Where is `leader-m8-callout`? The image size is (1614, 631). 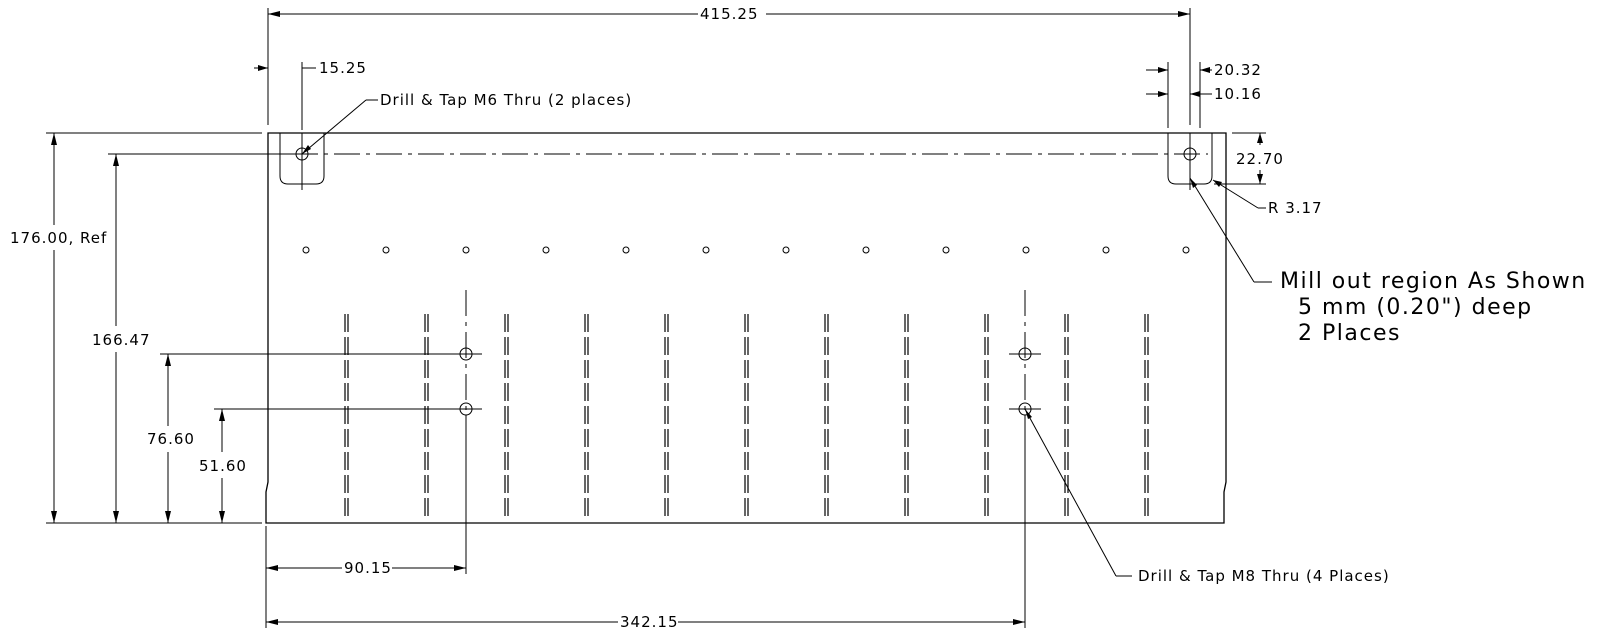
leader-m8-callout is located at coordinates (1078, 492).